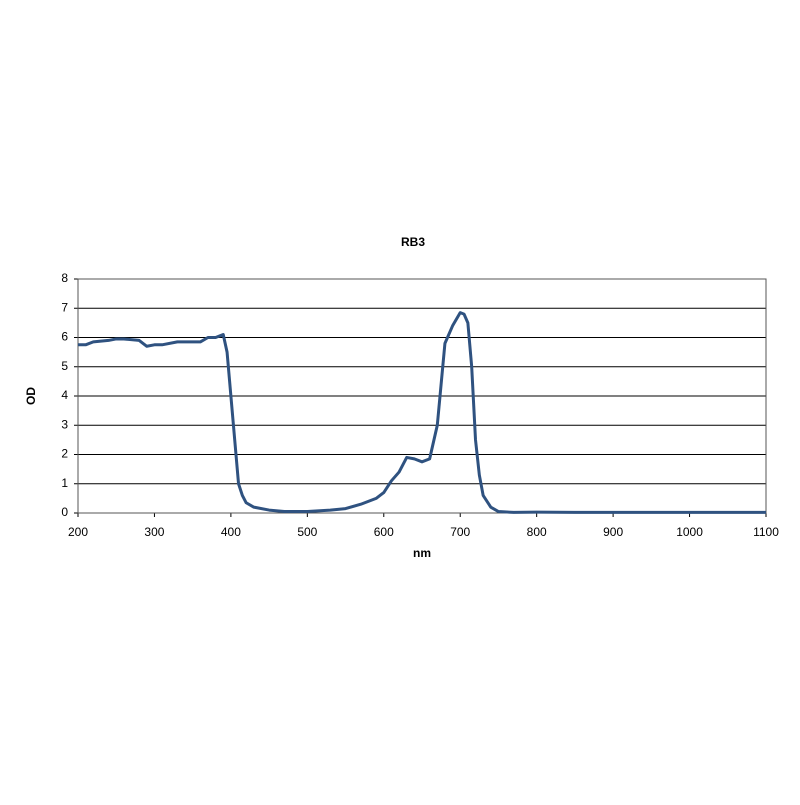 The width and height of the screenshot is (800, 805). Describe the element at coordinates (689, 532) in the screenshot. I see `x-tick-label: 1000` at that location.